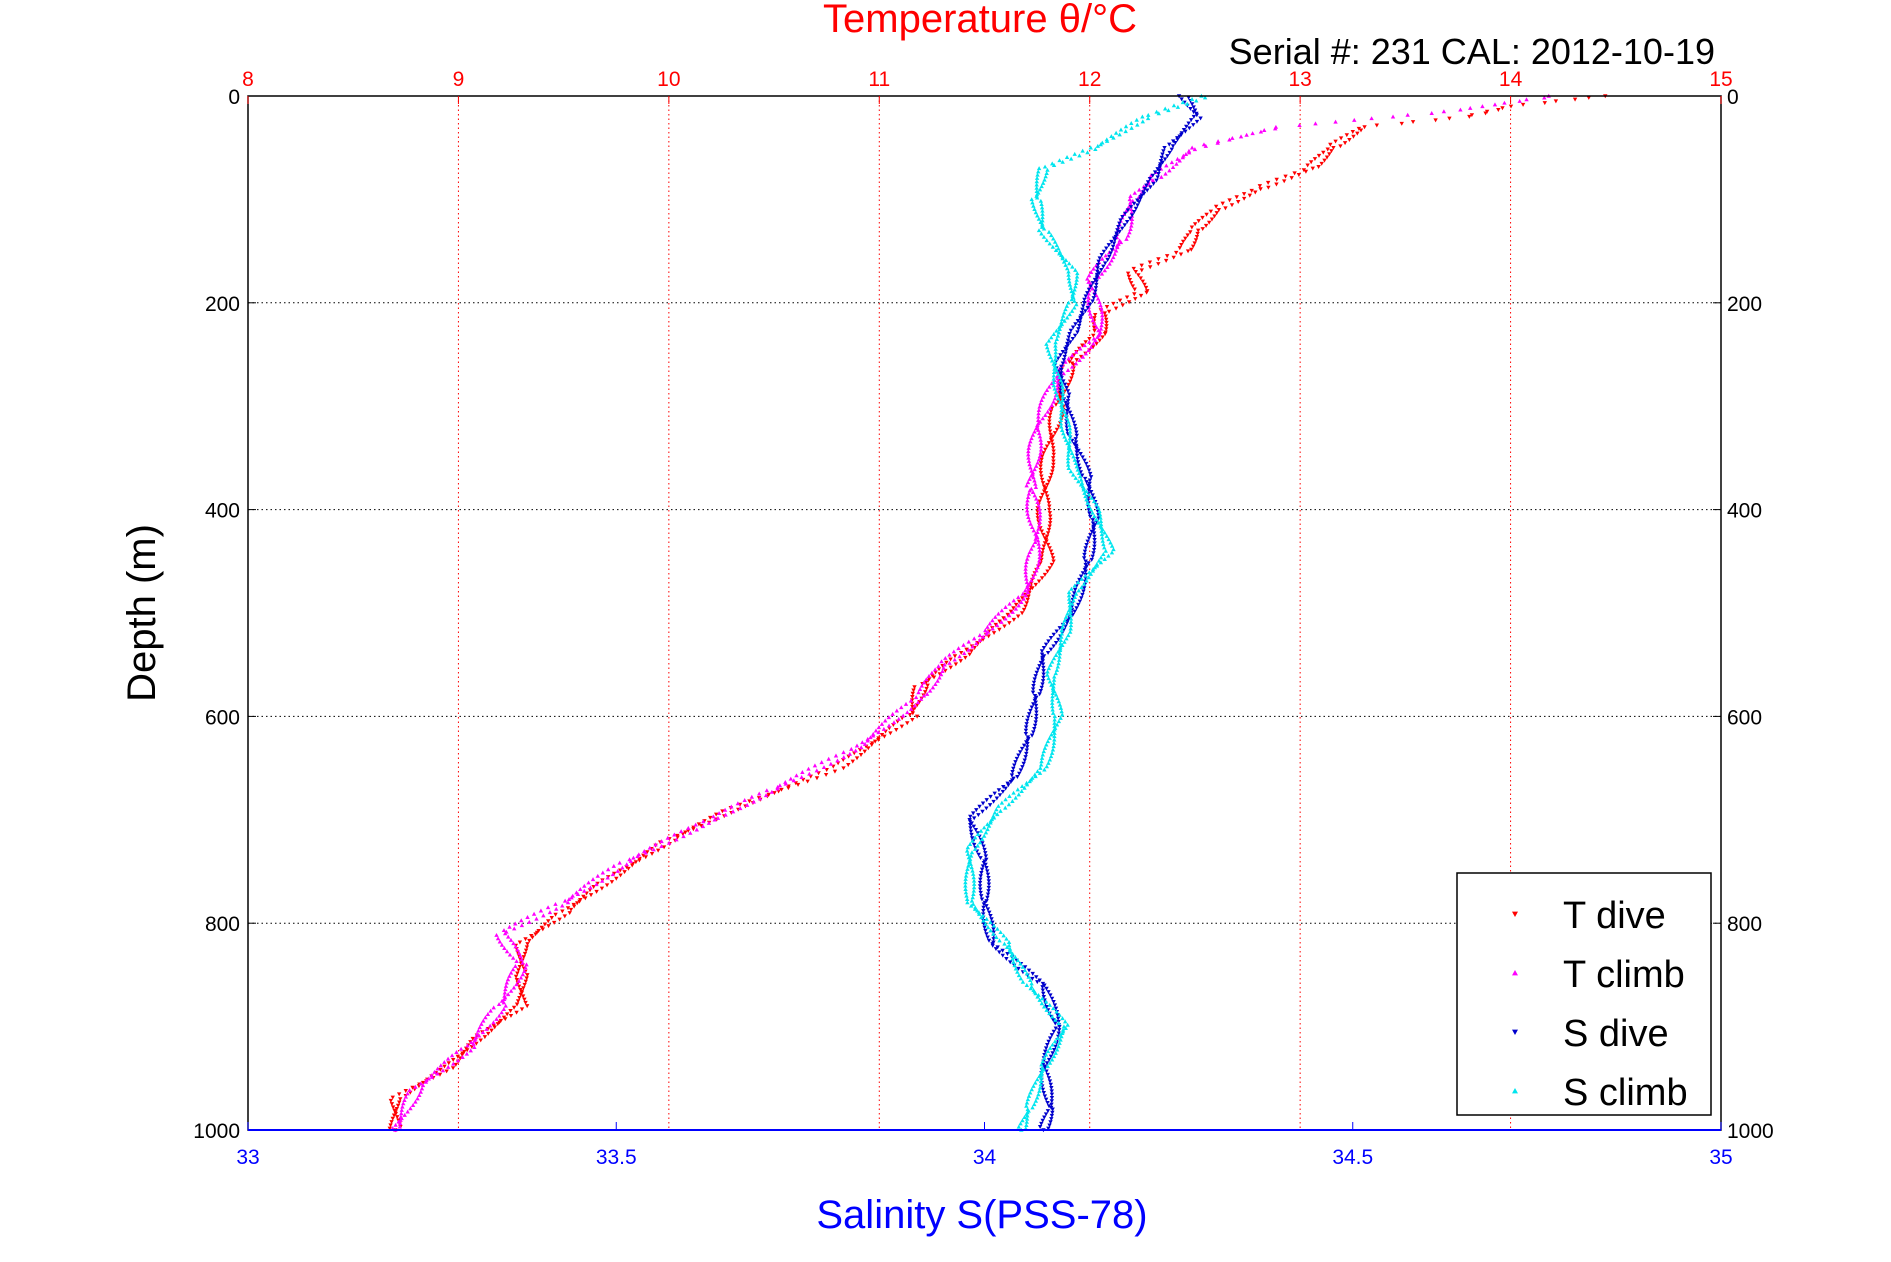 This screenshot has height=1262, width=1891. What do you see at coordinates (1744, 304) in the screenshot?
I see `y-tick-label-right: 200` at bounding box center [1744, 304].